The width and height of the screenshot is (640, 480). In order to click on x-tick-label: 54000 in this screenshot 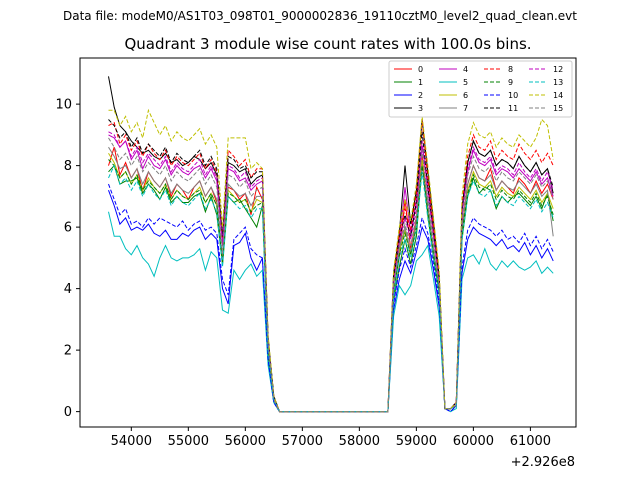, I will do `click(131, 441)`.